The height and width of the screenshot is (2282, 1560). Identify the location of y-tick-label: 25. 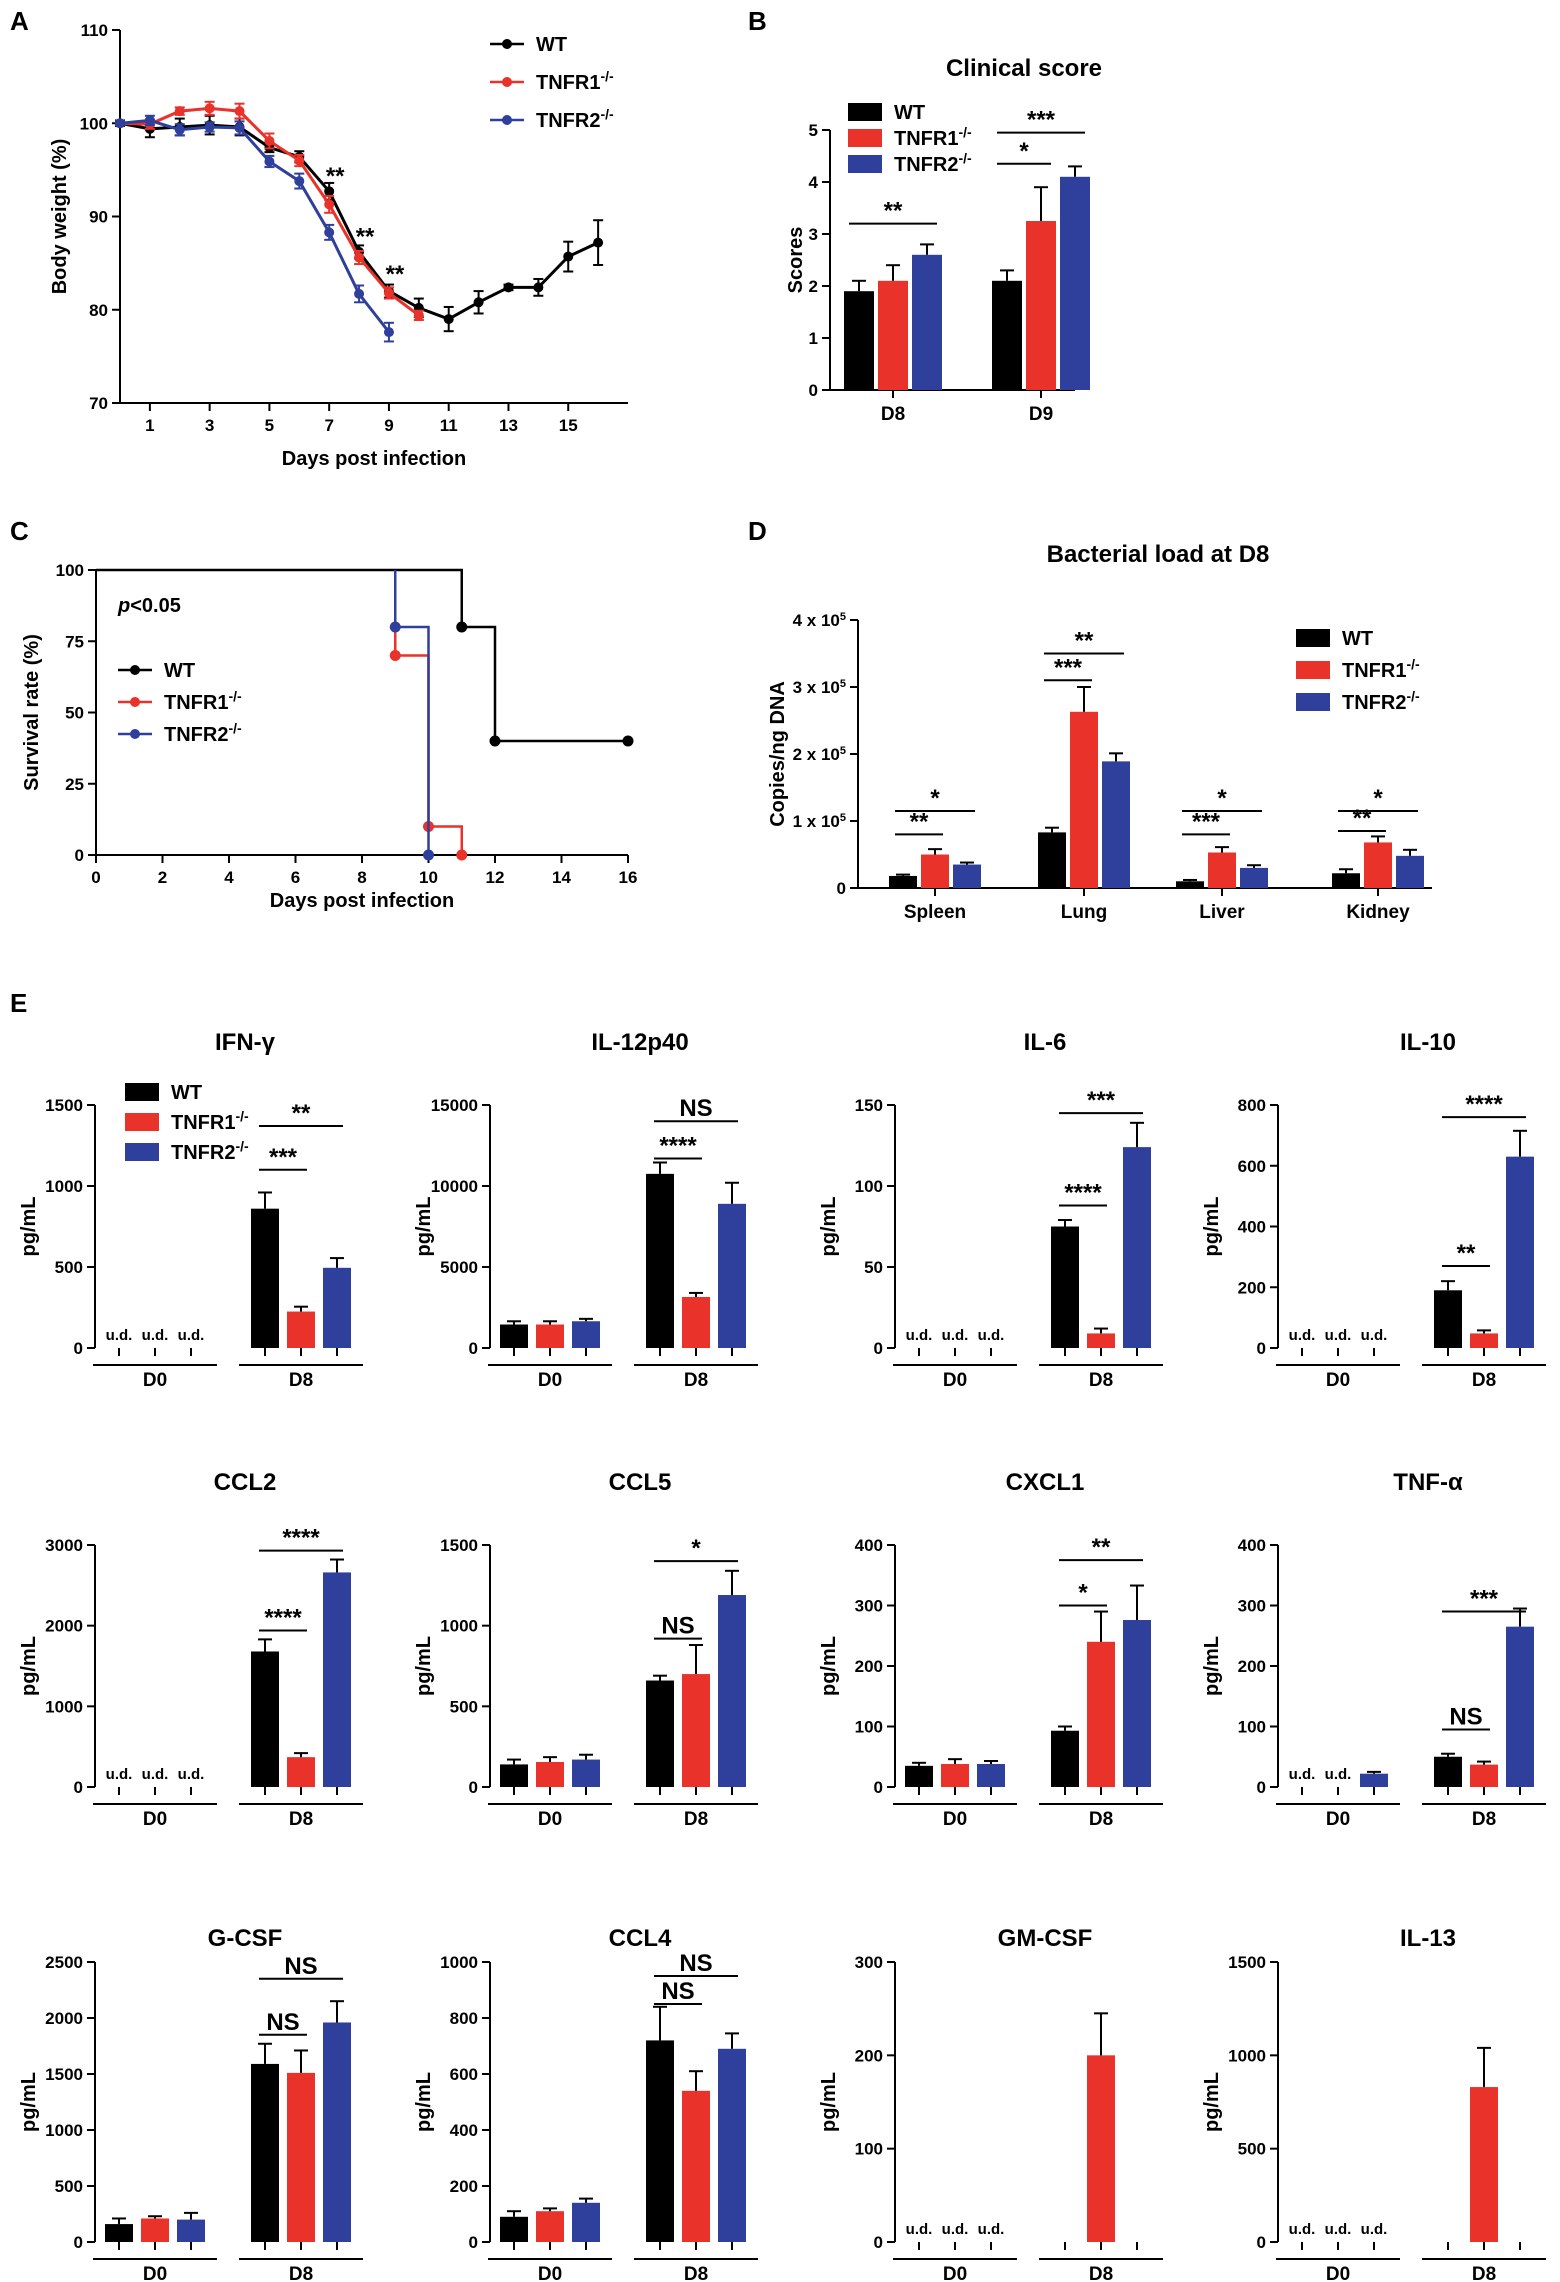
(74, 784).